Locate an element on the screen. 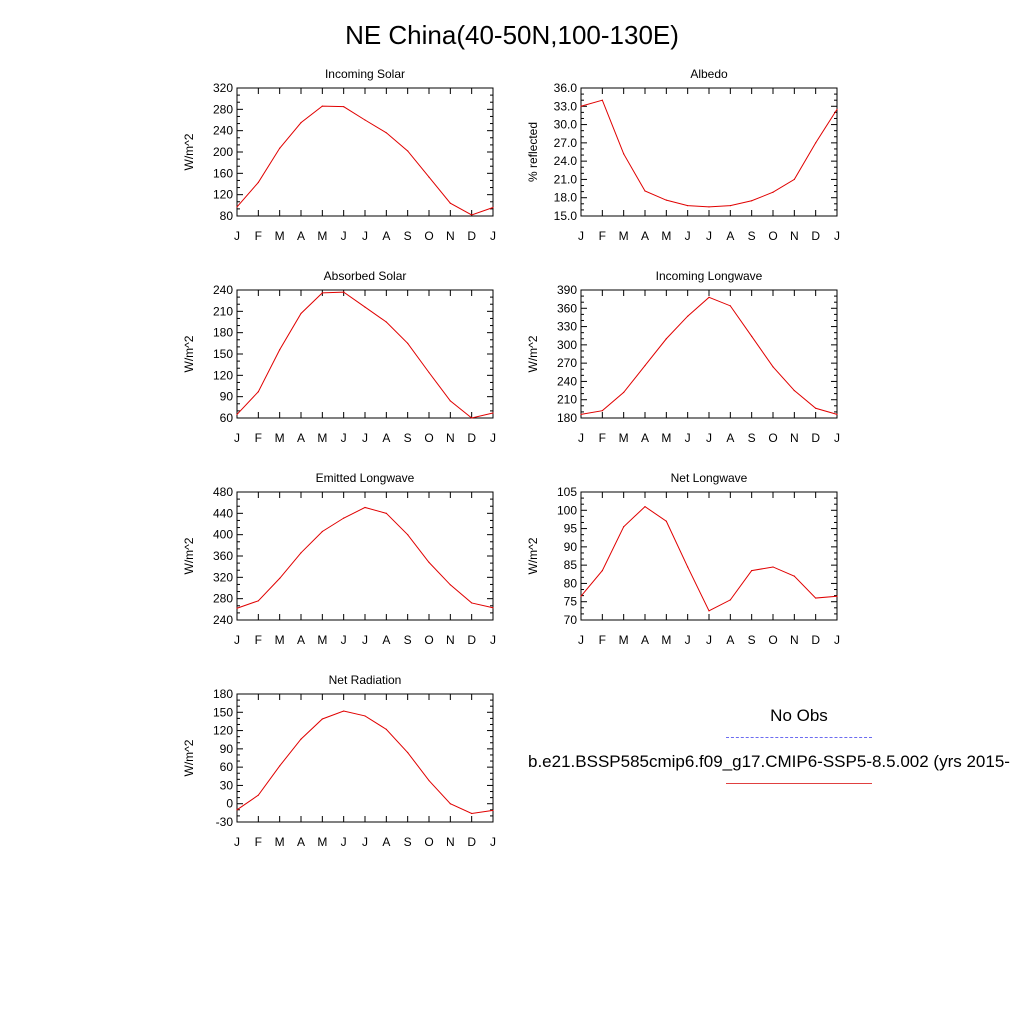 This screenshot has width=1024, height=1024. y-tick-label: 210 is located at coordinates (567, 400).